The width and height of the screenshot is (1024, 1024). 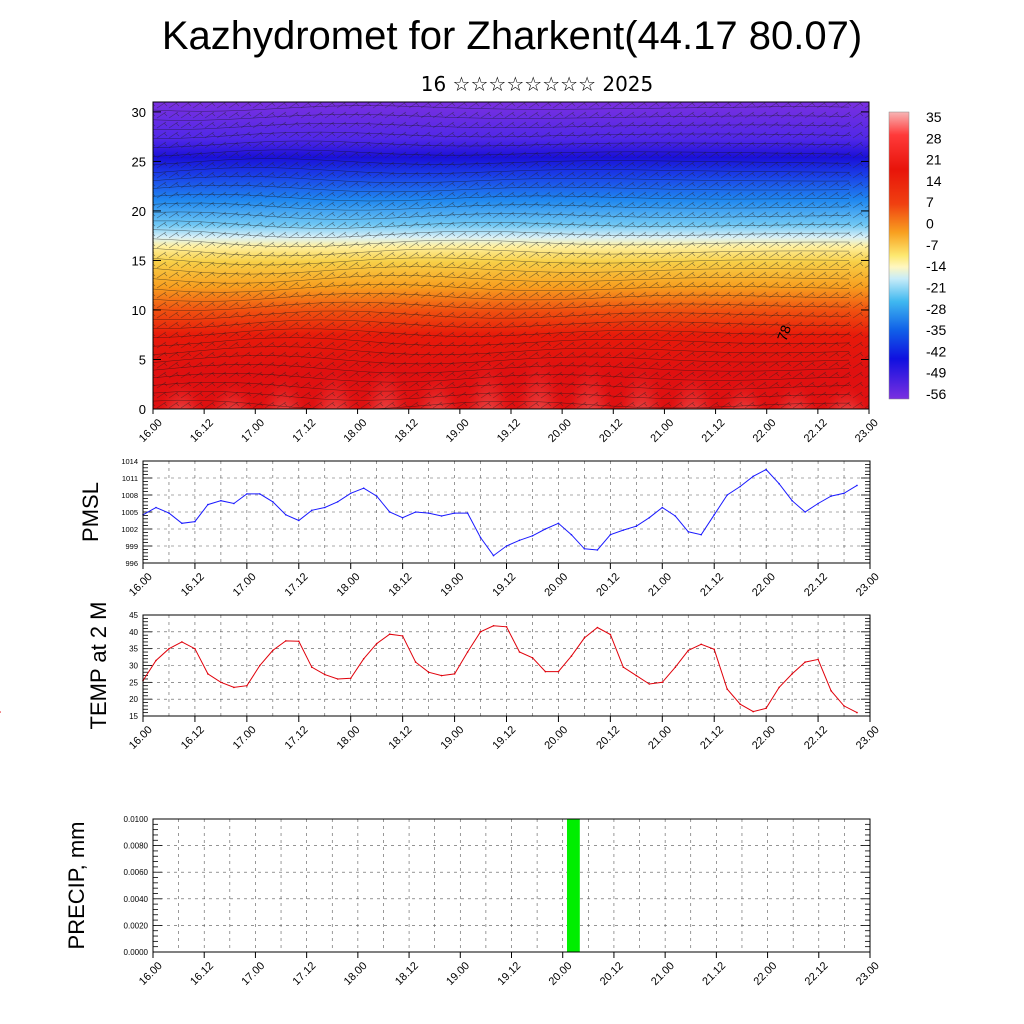 What do you see at coordinates (500, 512) in the screenshot?
I see `series-line` at bounding box center [500, 512].